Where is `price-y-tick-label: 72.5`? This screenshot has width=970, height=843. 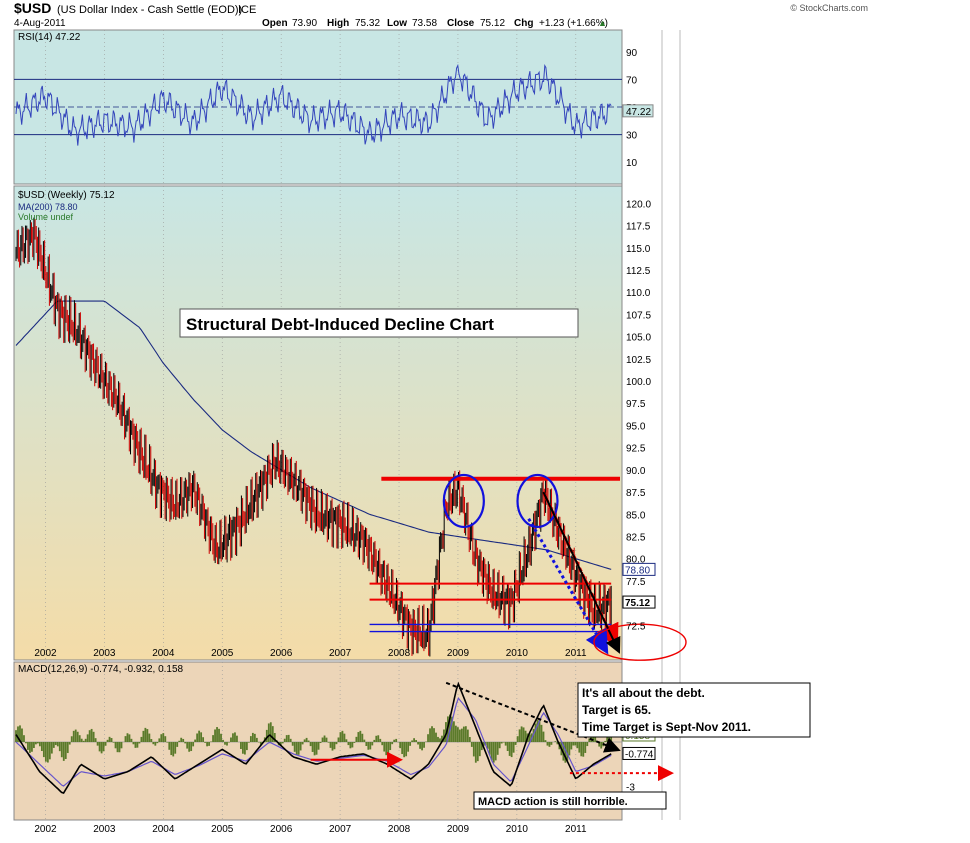
price-y-tick-label: 72.5 is located at coordinates (636, 626).